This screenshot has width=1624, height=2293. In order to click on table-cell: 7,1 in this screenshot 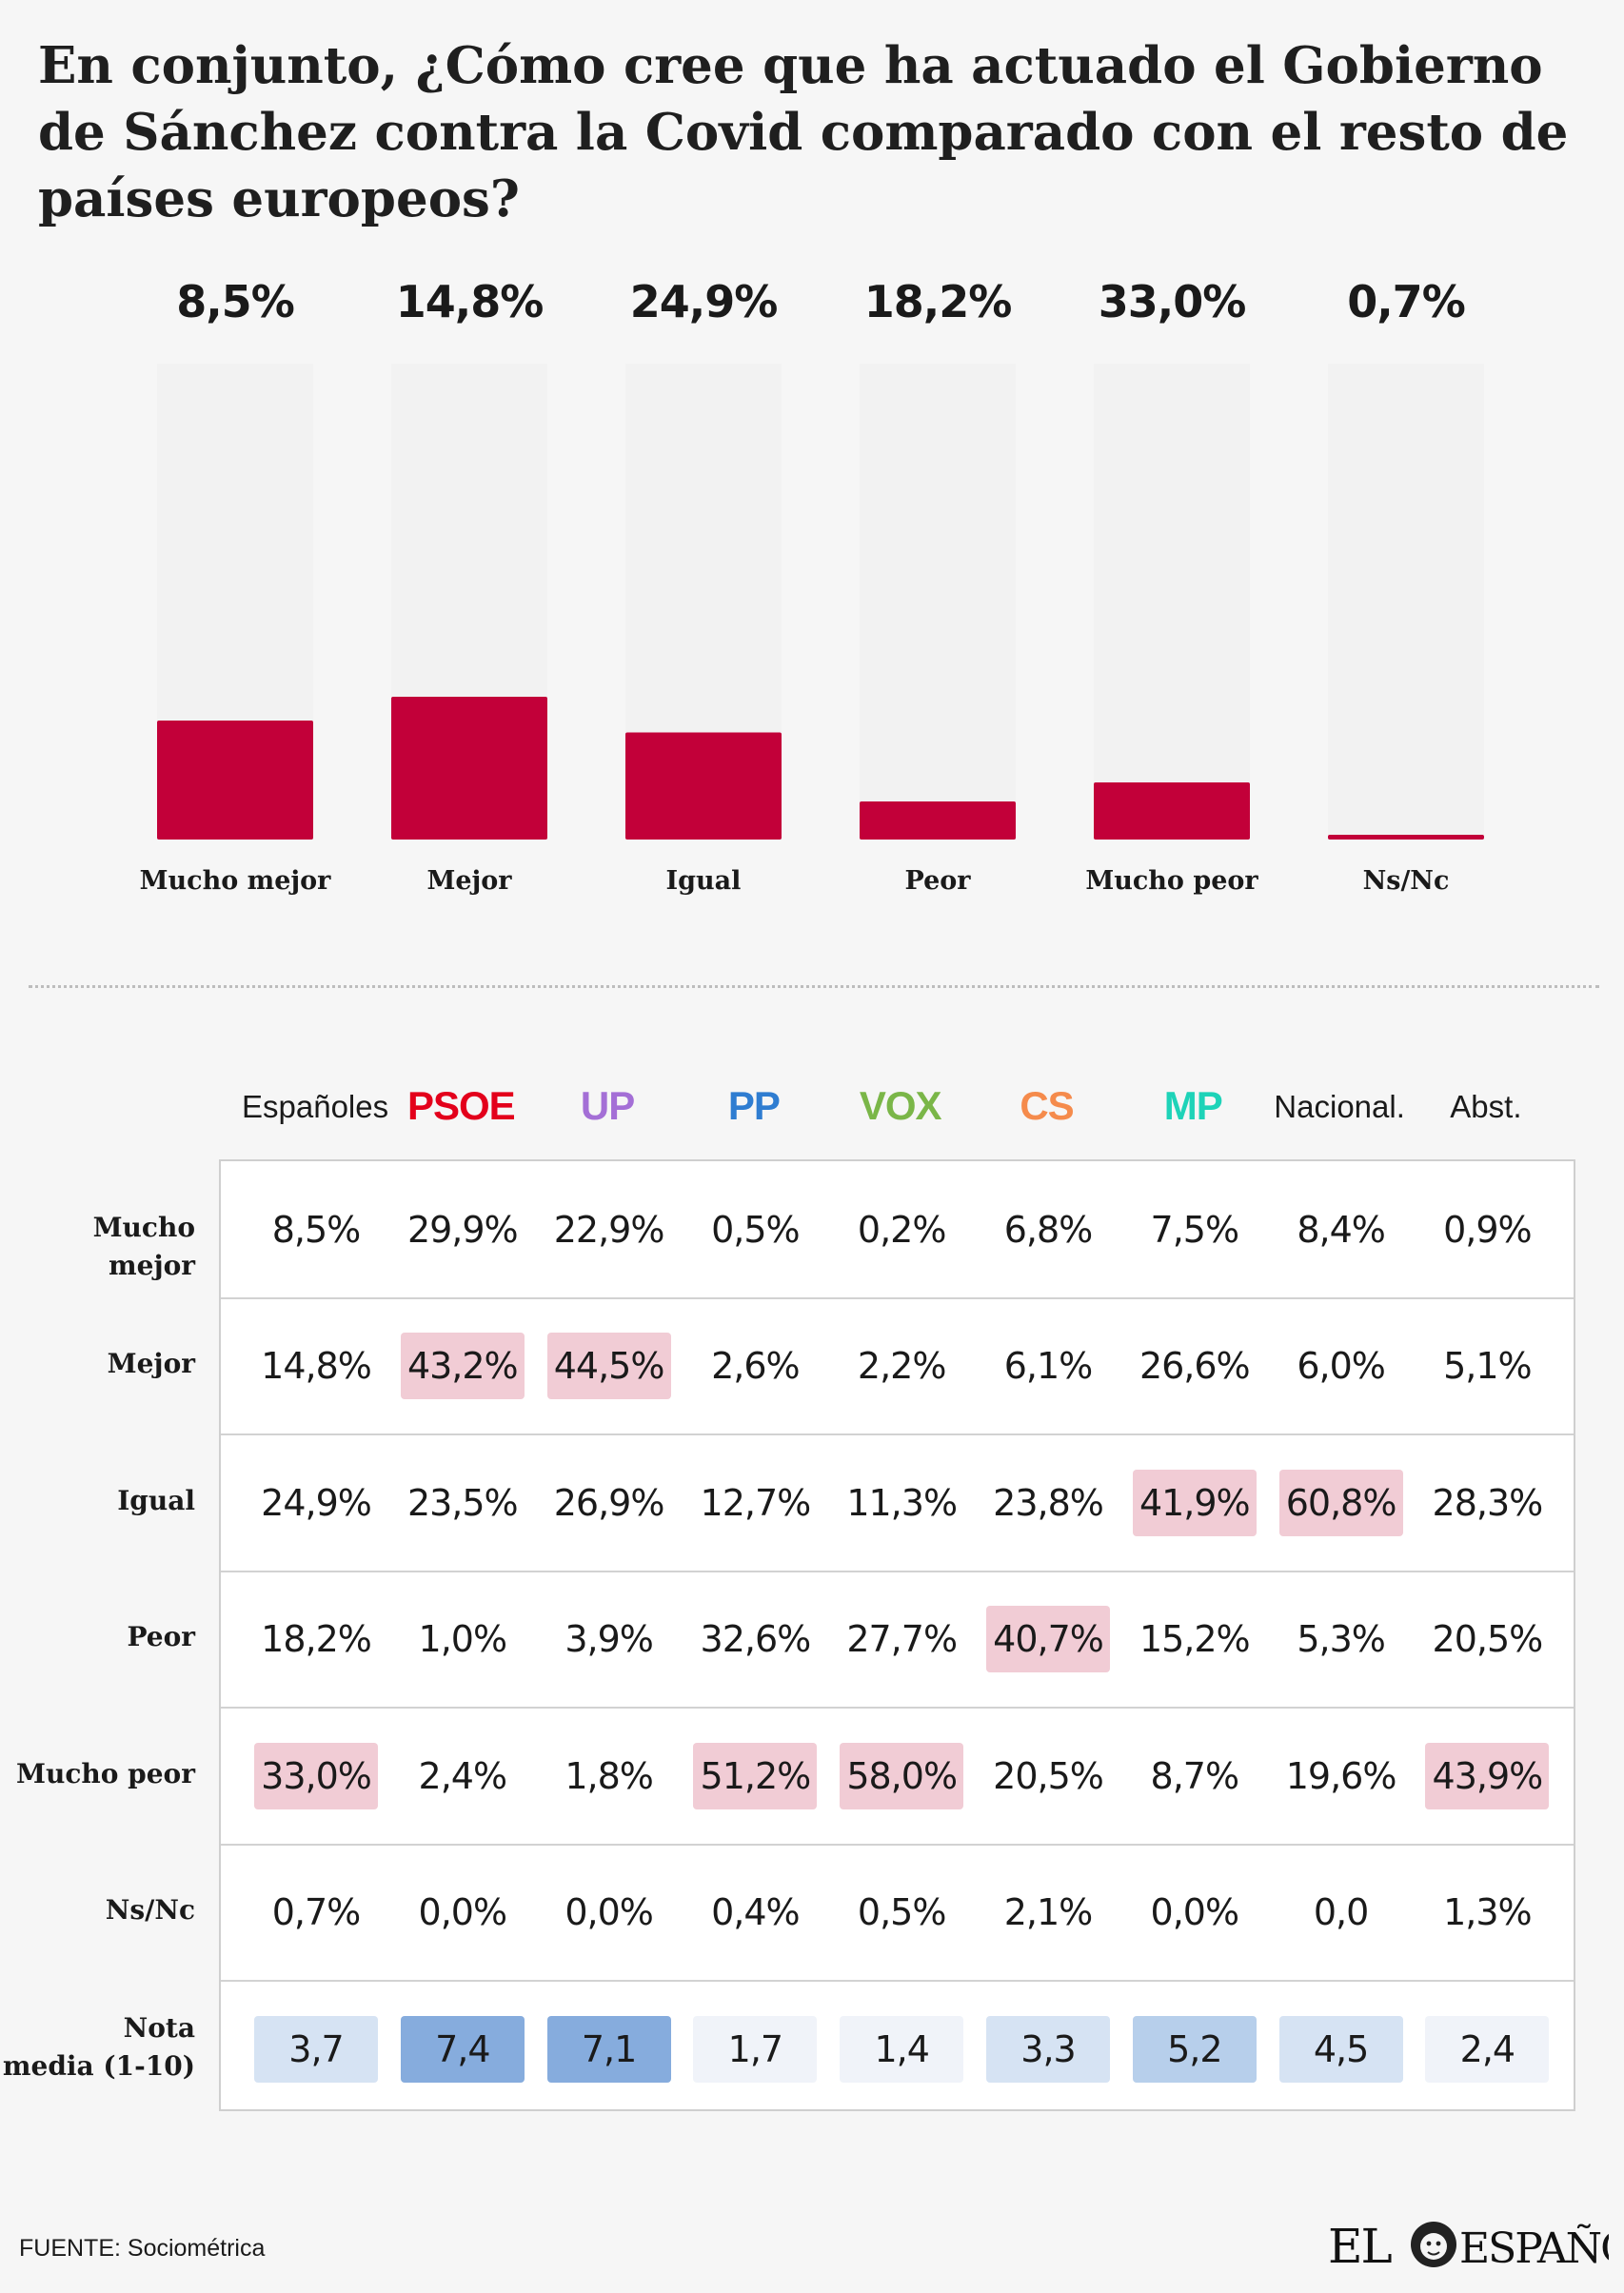, I will do `click(608, 2049)`.